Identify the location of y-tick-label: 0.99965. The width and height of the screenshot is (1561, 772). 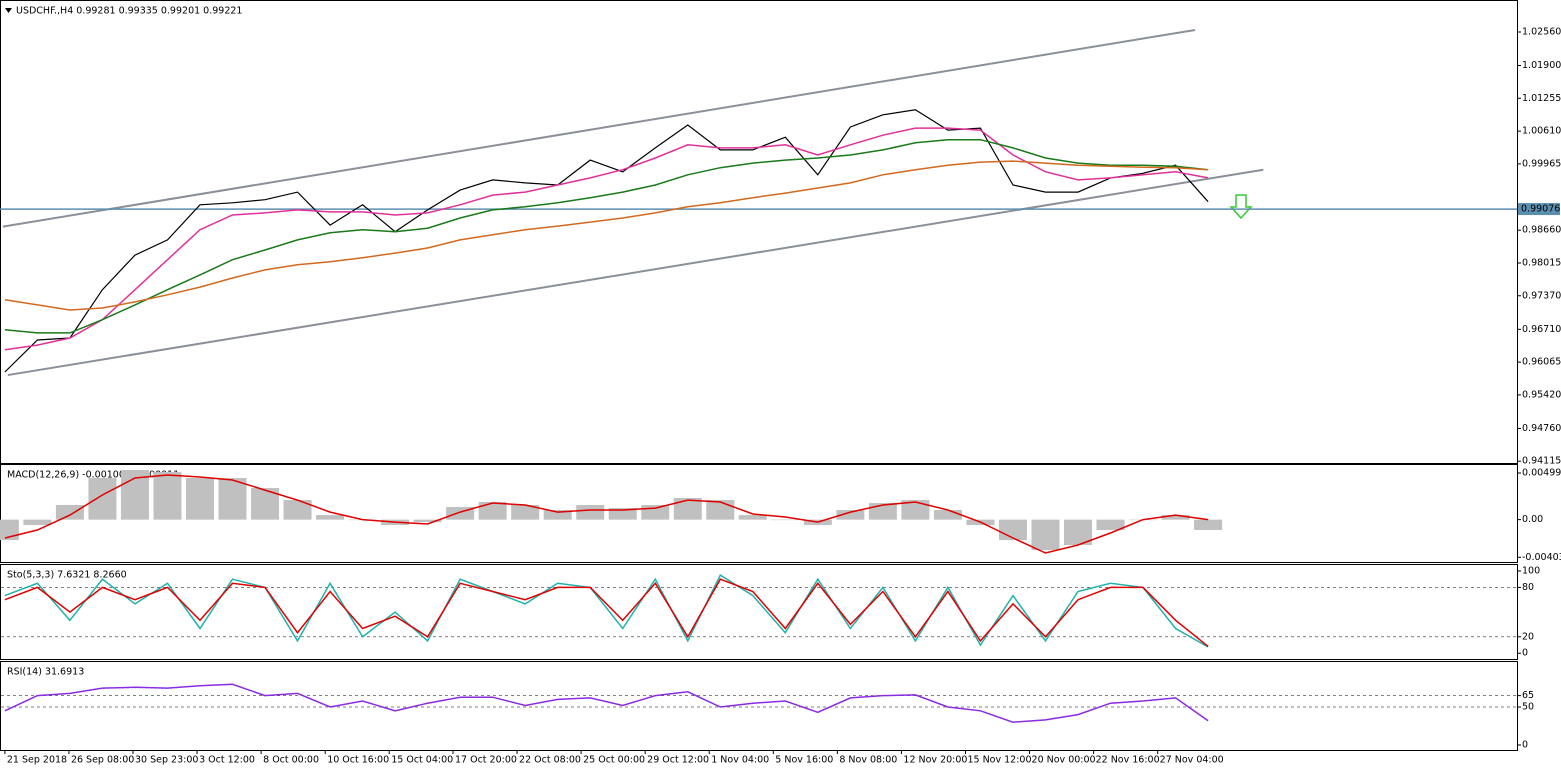
(1541, 163).